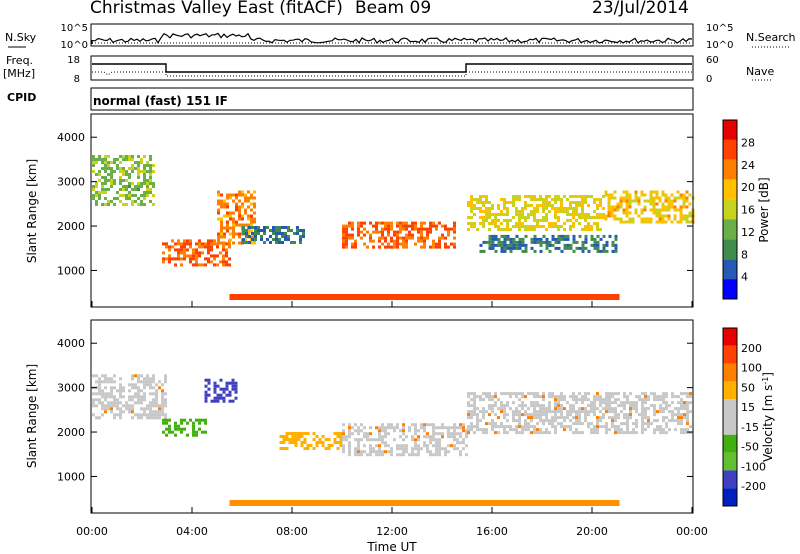  What do you see at coordinates (709, 79) in the screenshot?
I see `nave-tick-bottom: 0` at bounding box center [709, 79].